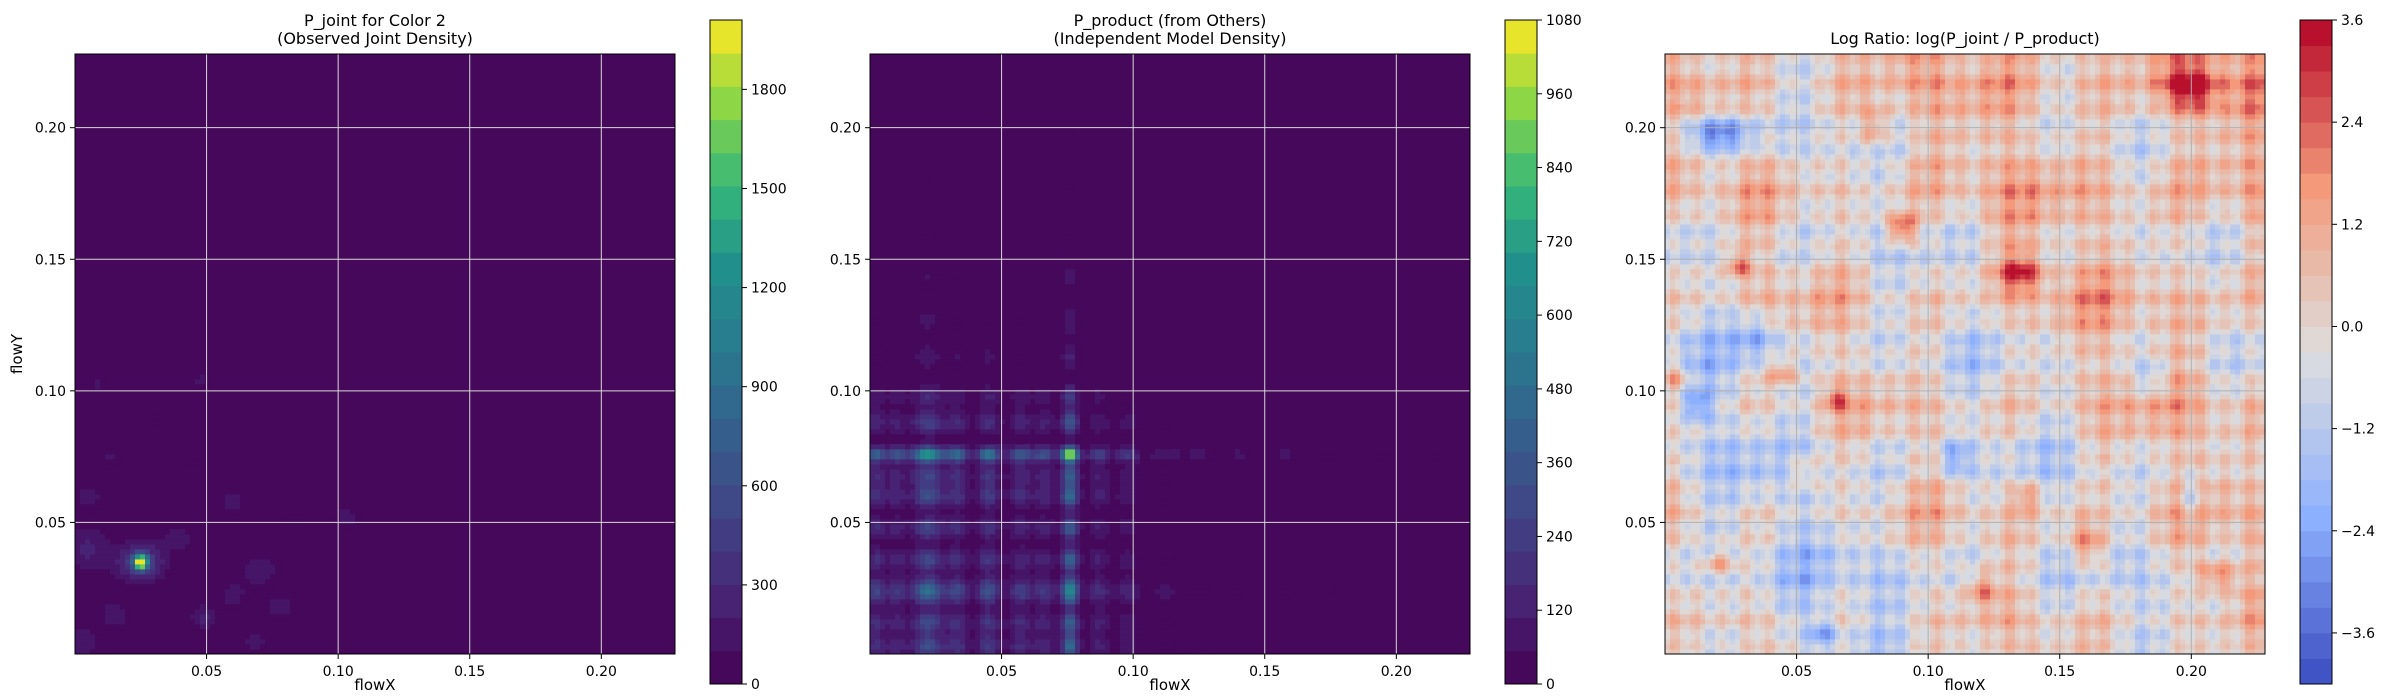 The width and height of the screenshot is (2400, 700). Describe the element at coordinates (1521, 468) in the screenshot. I see `colorbar-segment` at that location.